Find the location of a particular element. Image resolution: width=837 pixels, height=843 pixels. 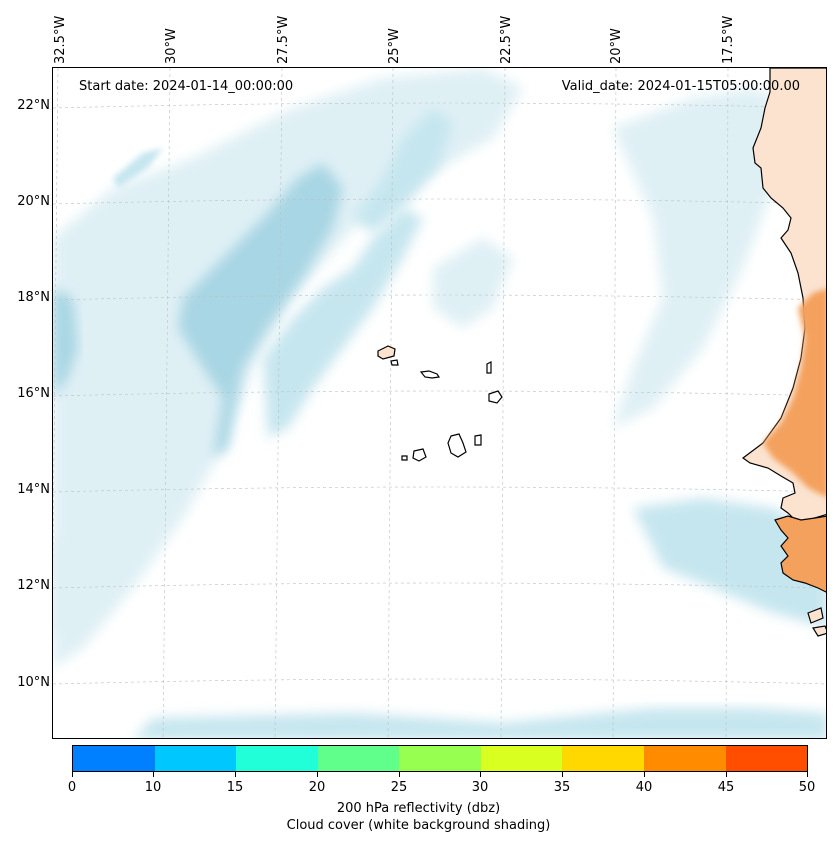

lat-label-18n: 18°N is located at coordinates (33, 297).